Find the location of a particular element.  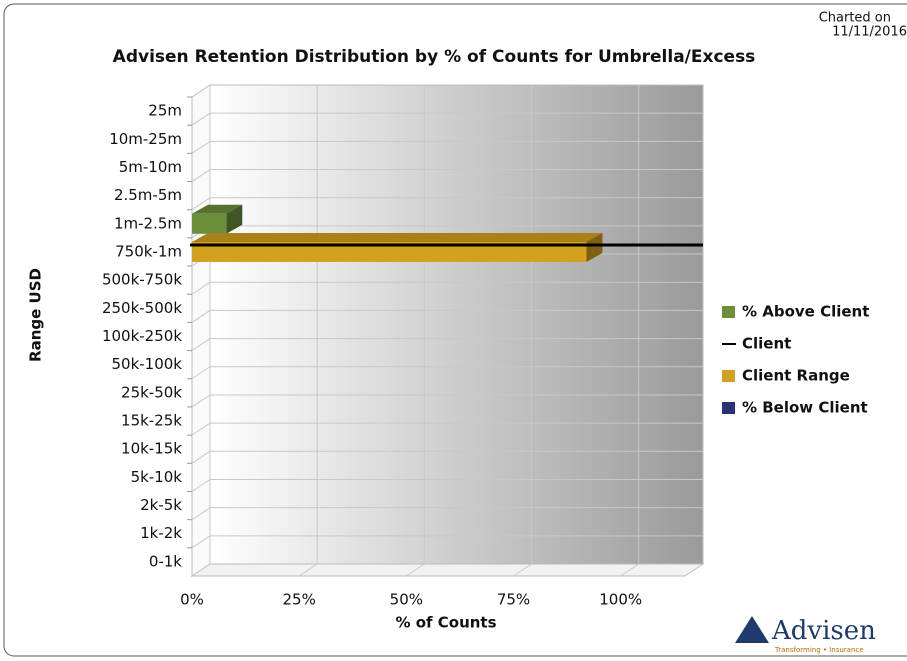

x-tick-label: 75% is located at coordinates (513, 600).